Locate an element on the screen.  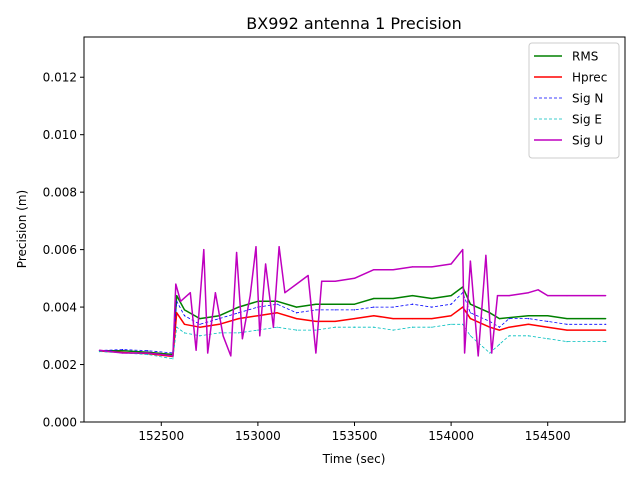
legend-box is located at coordinates (574, 100).